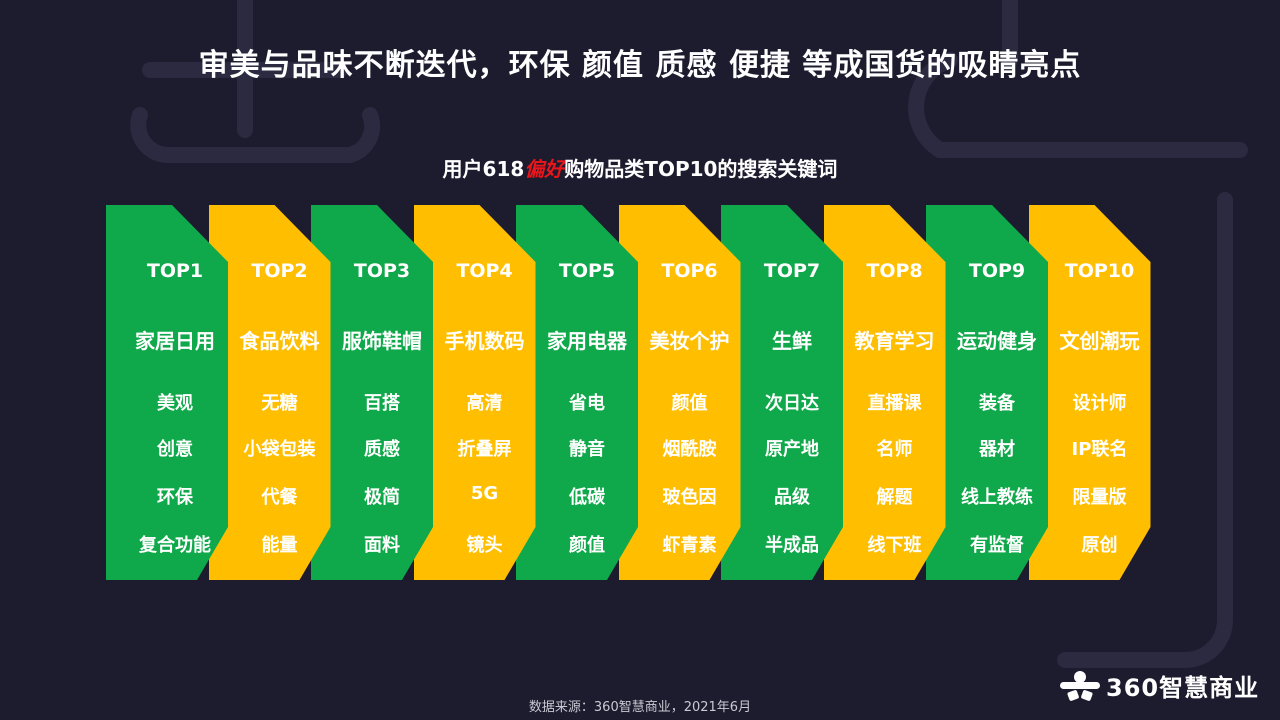 Image resolution: width=1280 pixels, height=720 pixels. I want to click on logo-text: 360智慧商业, so click(1183, 687).